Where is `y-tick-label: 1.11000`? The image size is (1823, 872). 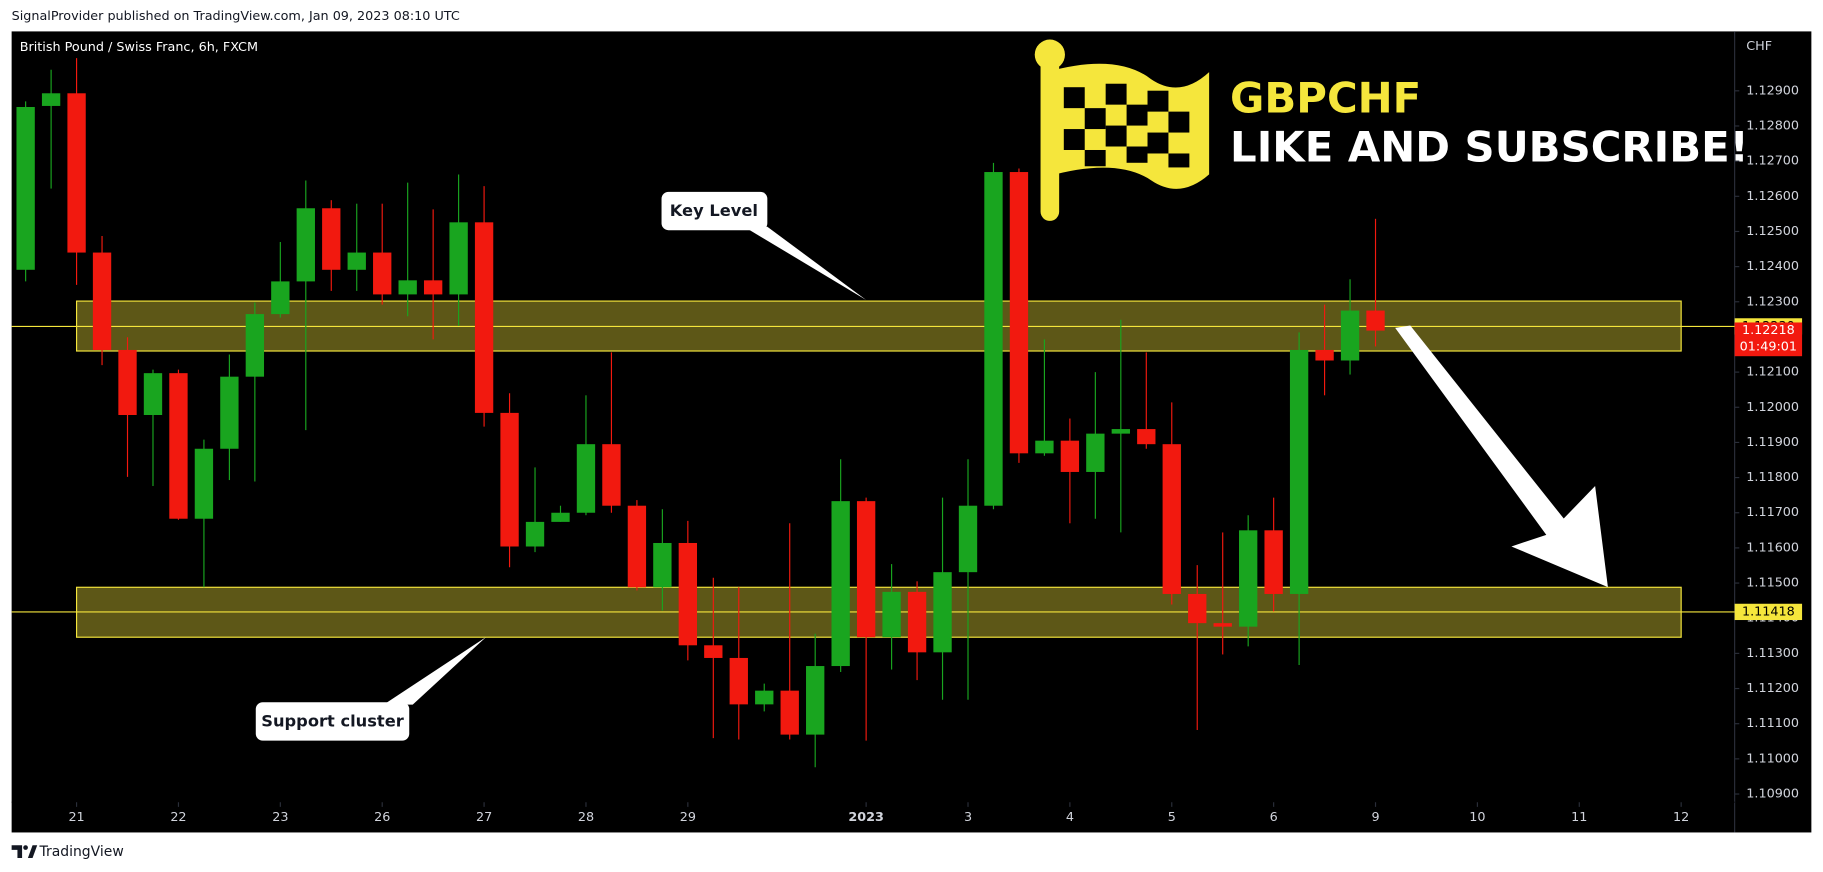
y-tick-label: 1.11000 is located at coordinates (1772, 758).